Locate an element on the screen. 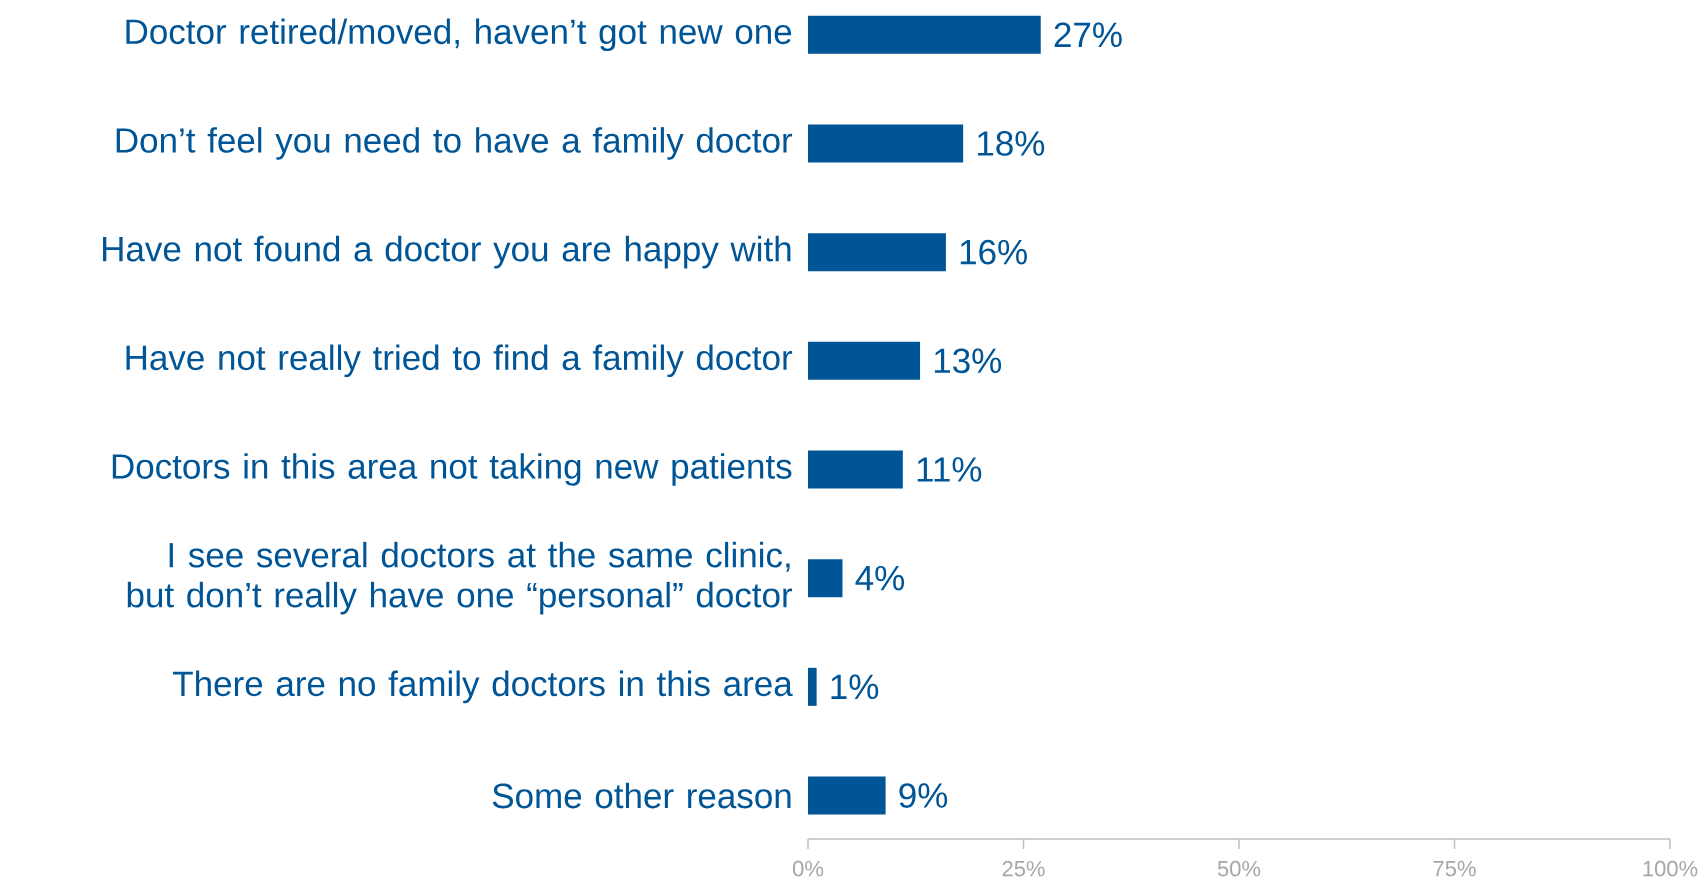 This screenshot has height=882, width=1704. x-tick-label: 100% is located at coordinates (1670, 868).